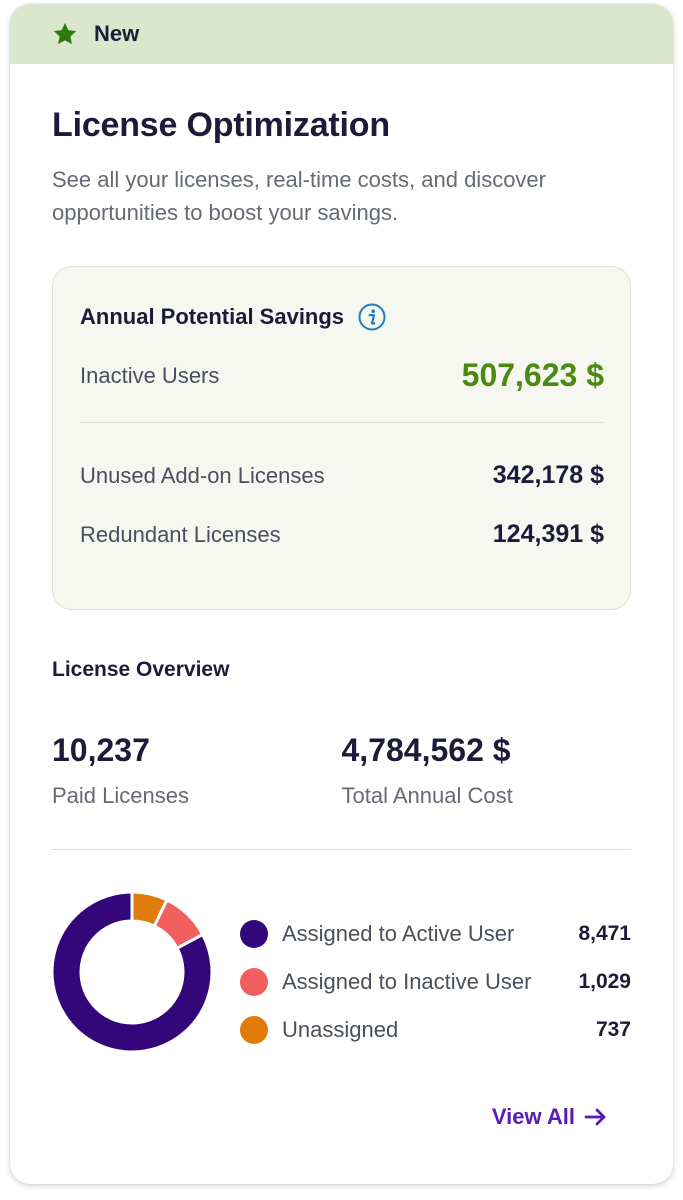  I want to click on legend-item: Assigned to Active User 8,471, so click(435, 934).